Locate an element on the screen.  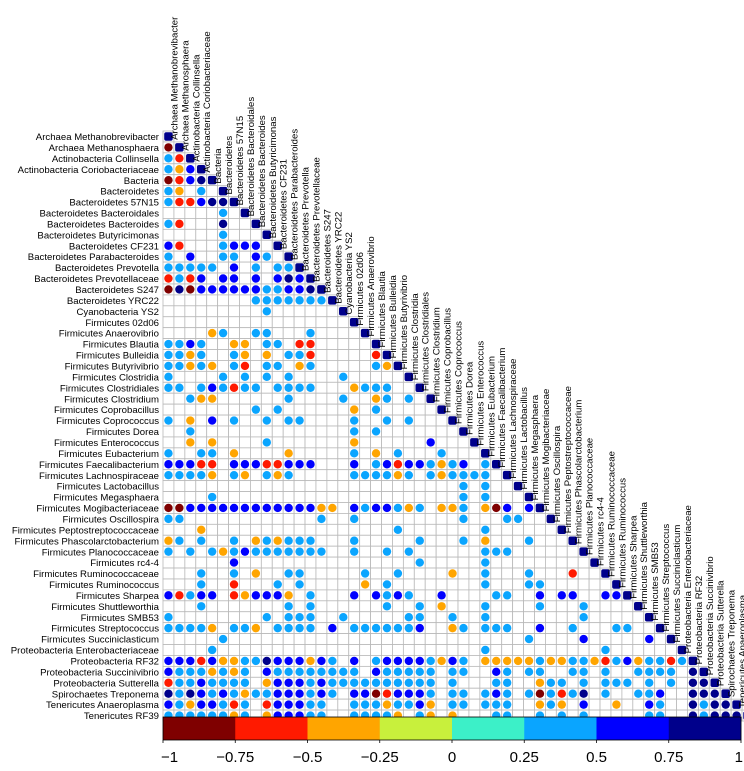
row-label: Bacteroidetes Bacteroidales is located at coordinates (100, 214).